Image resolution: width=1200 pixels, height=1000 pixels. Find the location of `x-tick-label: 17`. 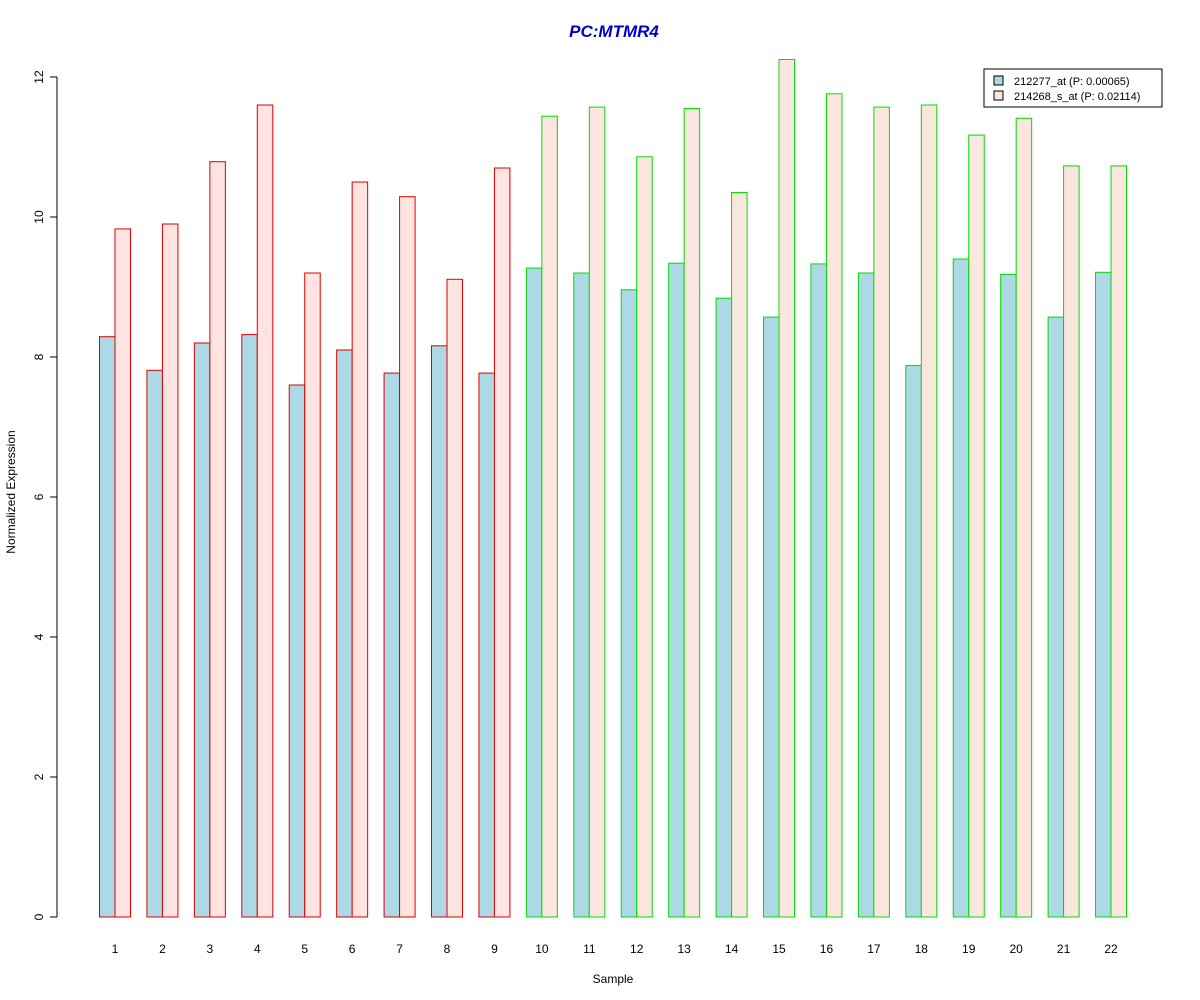

x-tick-label: 17 is located at coordinates (874, 949).